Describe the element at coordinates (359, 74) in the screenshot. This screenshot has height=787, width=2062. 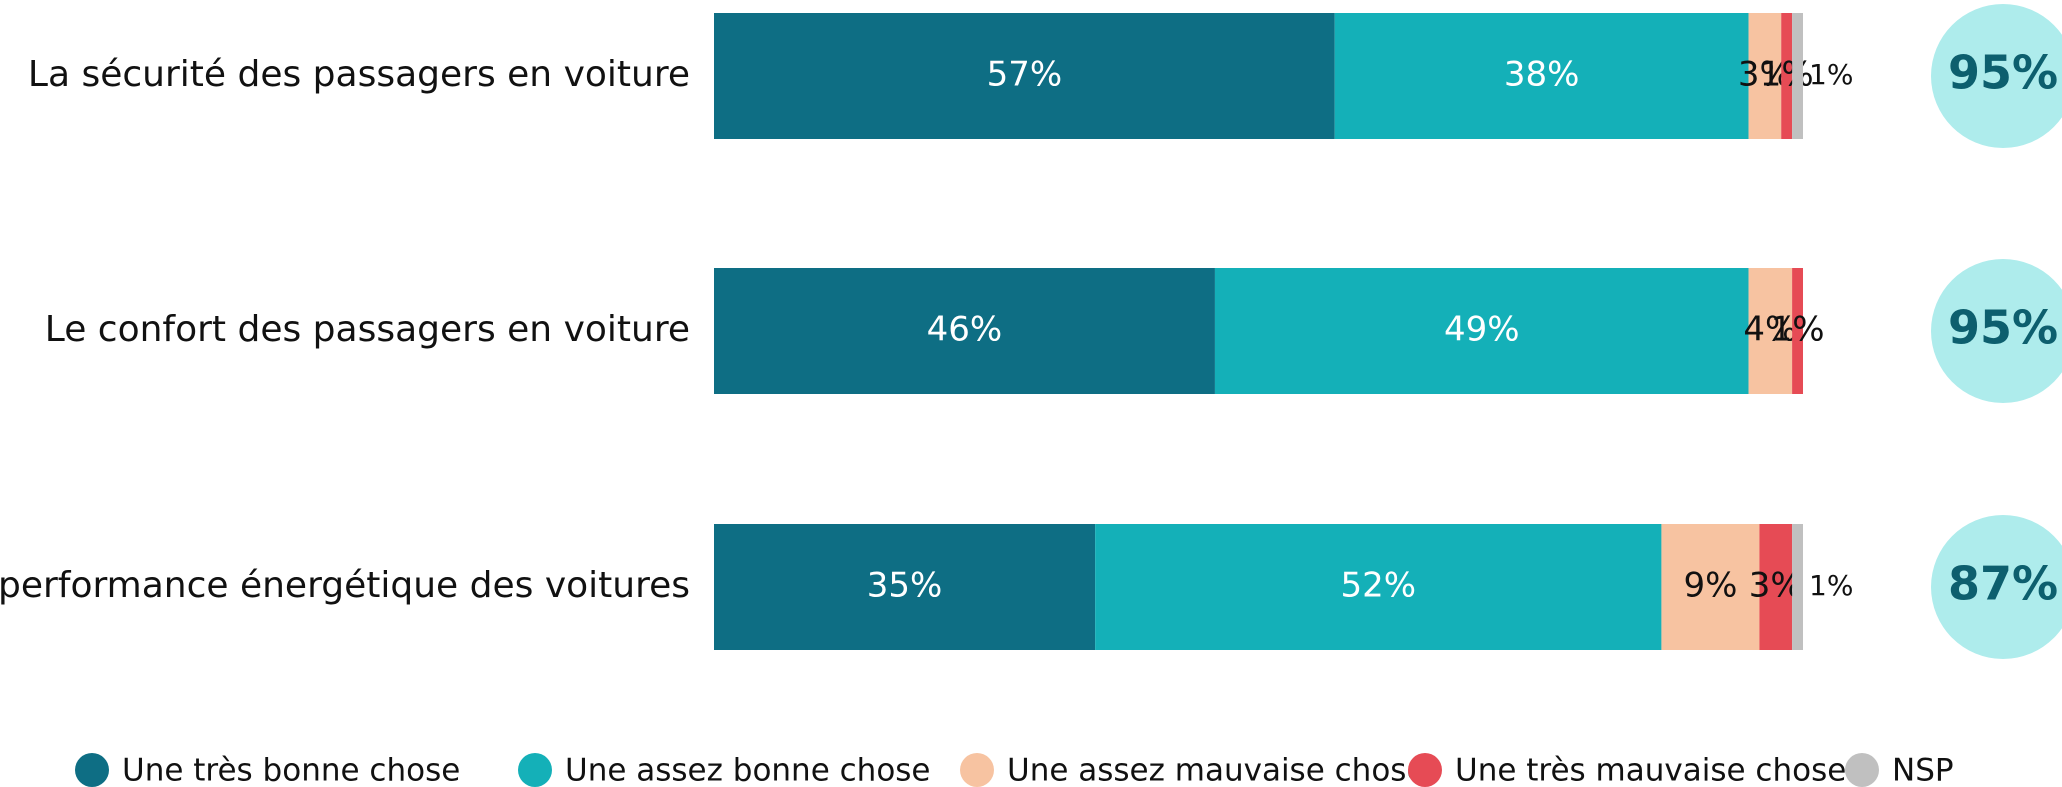
I see `category-label: La sécurité des passagers en voiture` at that location.